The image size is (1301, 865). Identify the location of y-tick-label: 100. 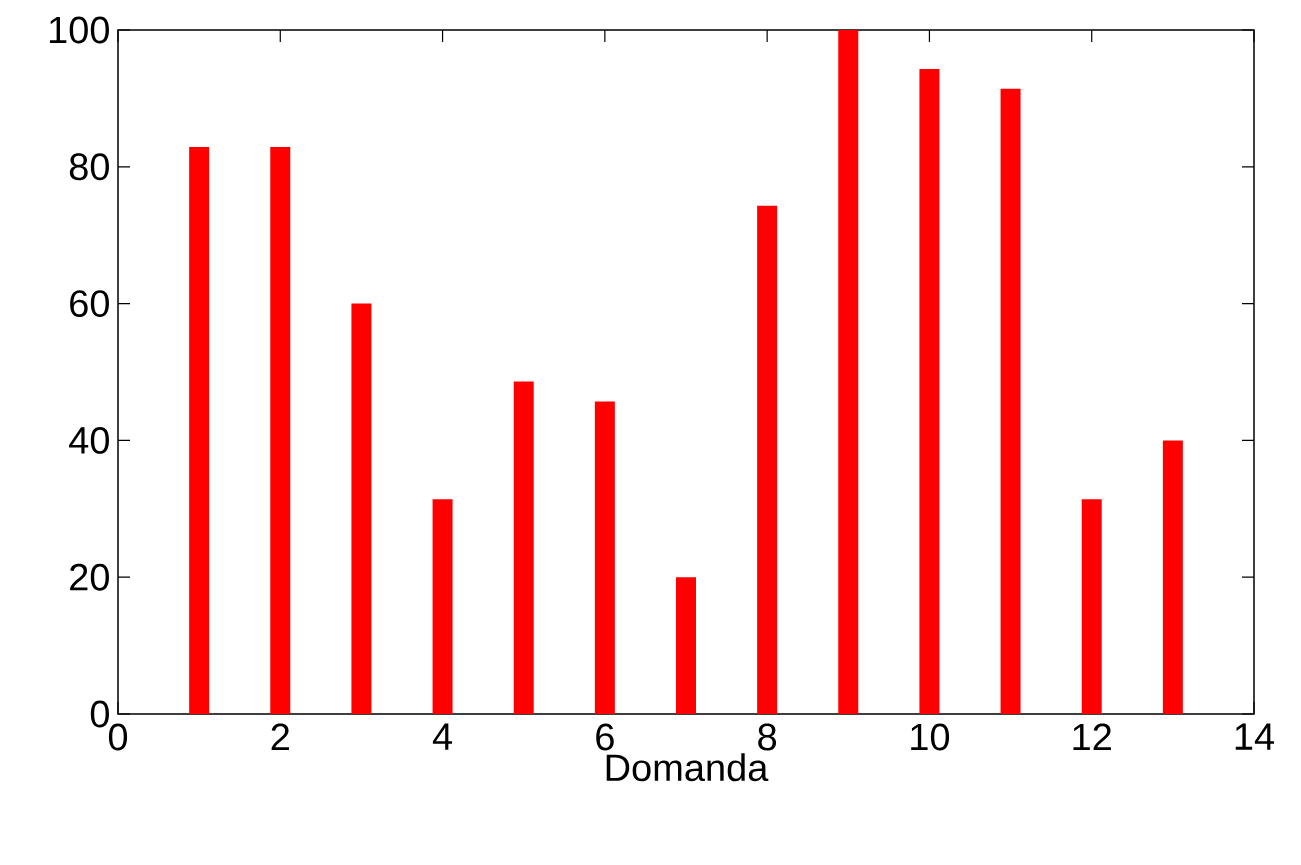
(79, 30).